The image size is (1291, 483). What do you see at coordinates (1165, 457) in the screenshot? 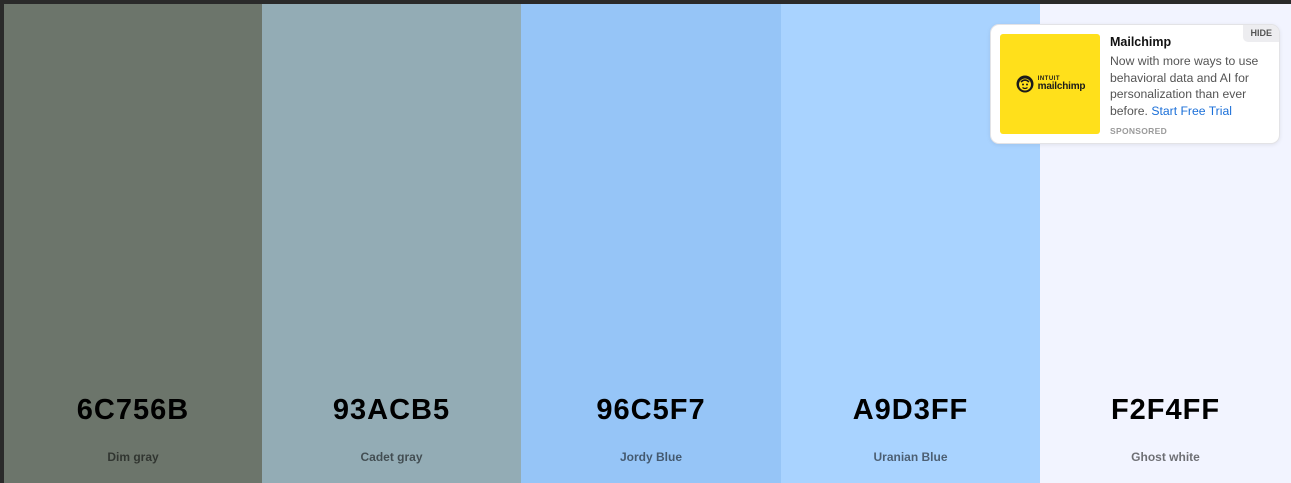
I see `swatch-color-name: Ghost white` at bounding box center [1165, 457].